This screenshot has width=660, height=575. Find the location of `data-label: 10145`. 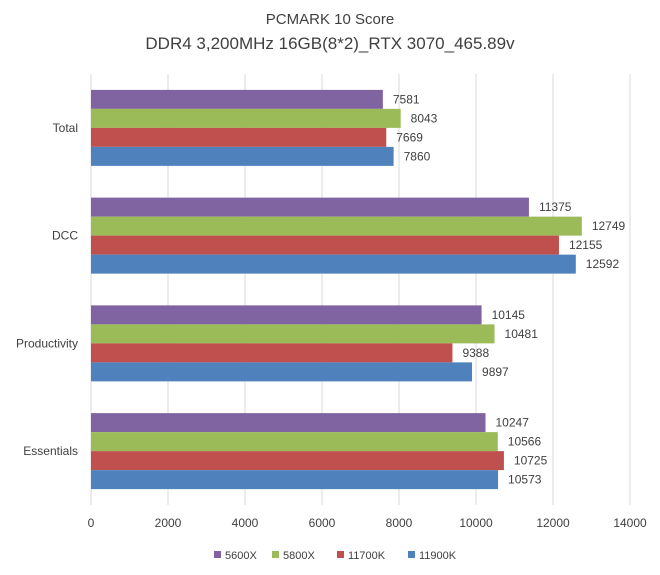

data-label: 10145 is located at coordinates (509, 315).